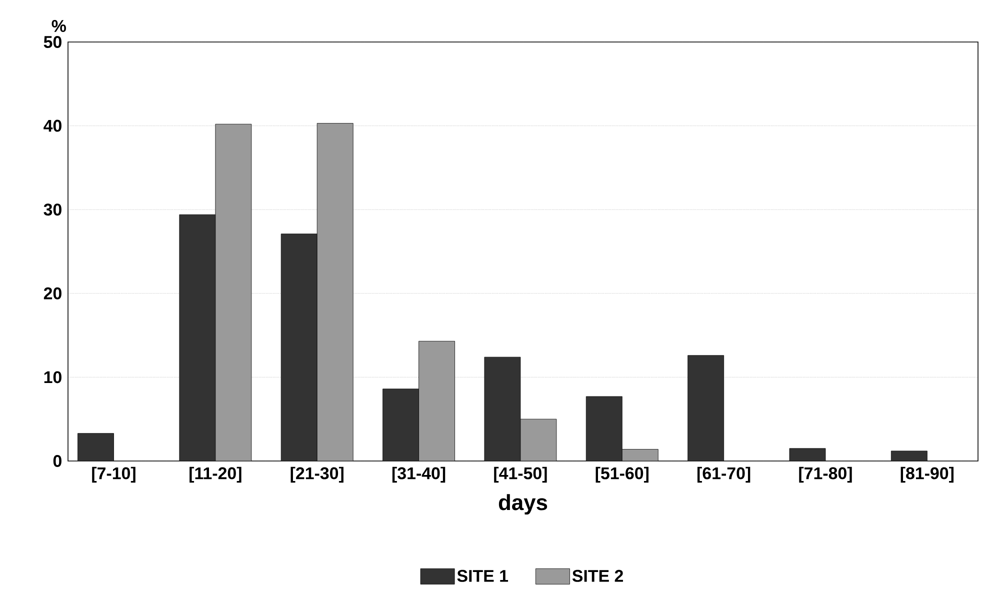 This screenshot has width=981, height=615. I want to click on x-tick-label: [41-50], so click(520, 474).